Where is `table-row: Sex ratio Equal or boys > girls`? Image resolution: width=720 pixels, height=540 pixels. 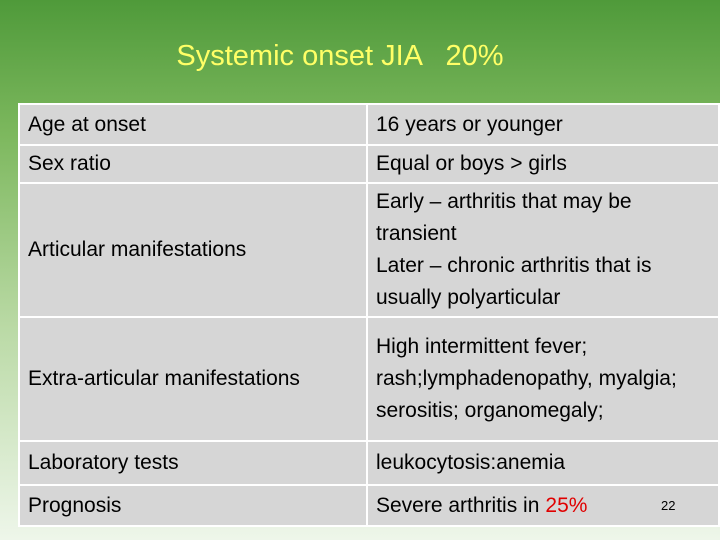
table-row: Sex ratio Equal or boys > girls is located at coordinates (369, 164).